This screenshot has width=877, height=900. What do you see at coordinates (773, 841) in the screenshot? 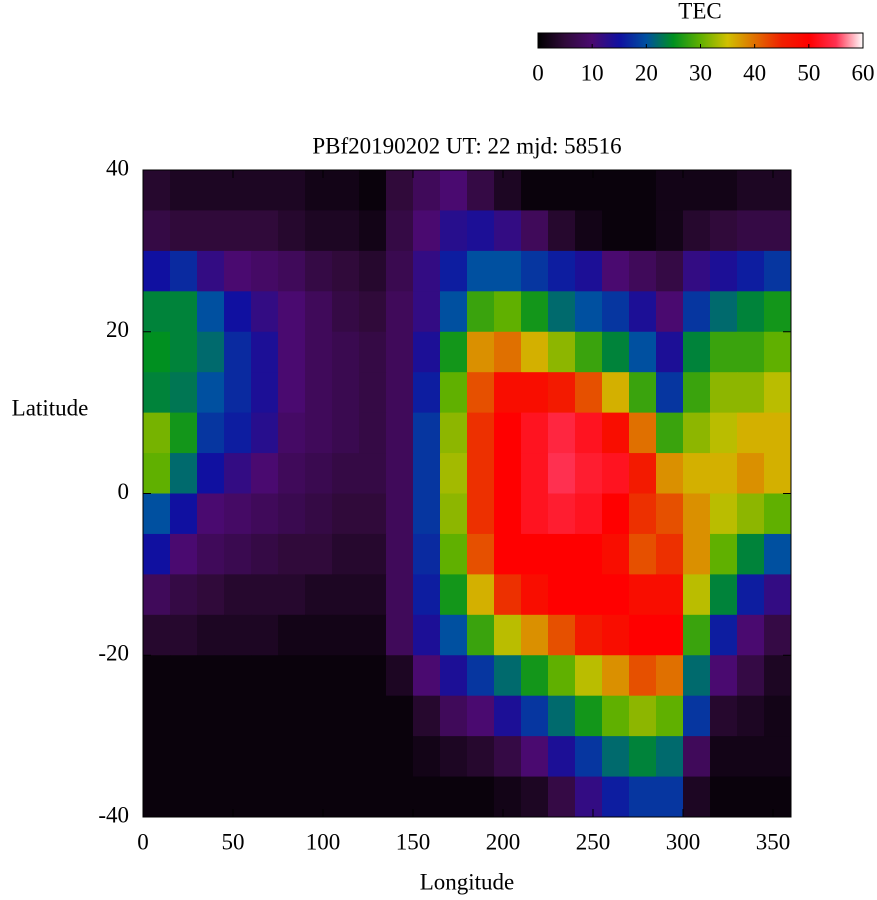
I see `x-tick-label: 350` at bounding box center [773, 841].